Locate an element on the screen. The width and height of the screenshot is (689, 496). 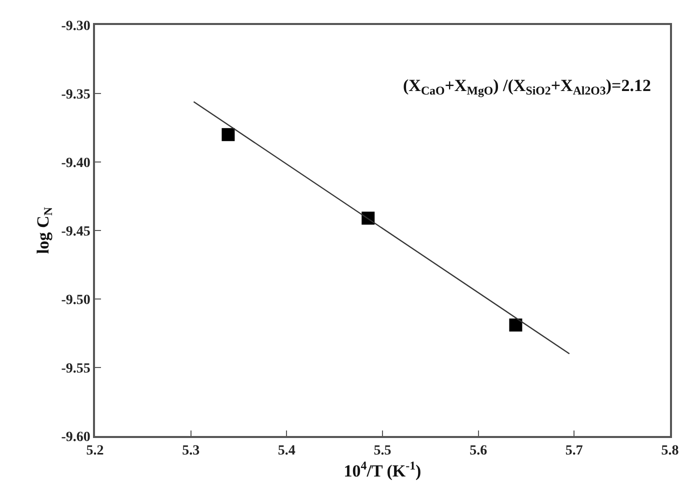
x-tick-label: 5.4 is located at coordinates (287, 451).